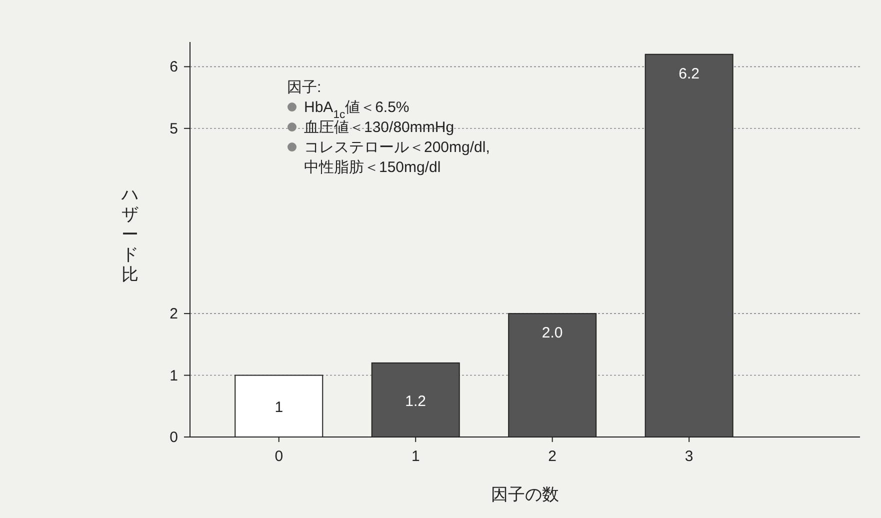  Describe the element at coordinates (397, 157) in the screenshot. I see `annotation: コレステロール＜200mg/dl, 中性脂肪＜150mg/dl` at that location.